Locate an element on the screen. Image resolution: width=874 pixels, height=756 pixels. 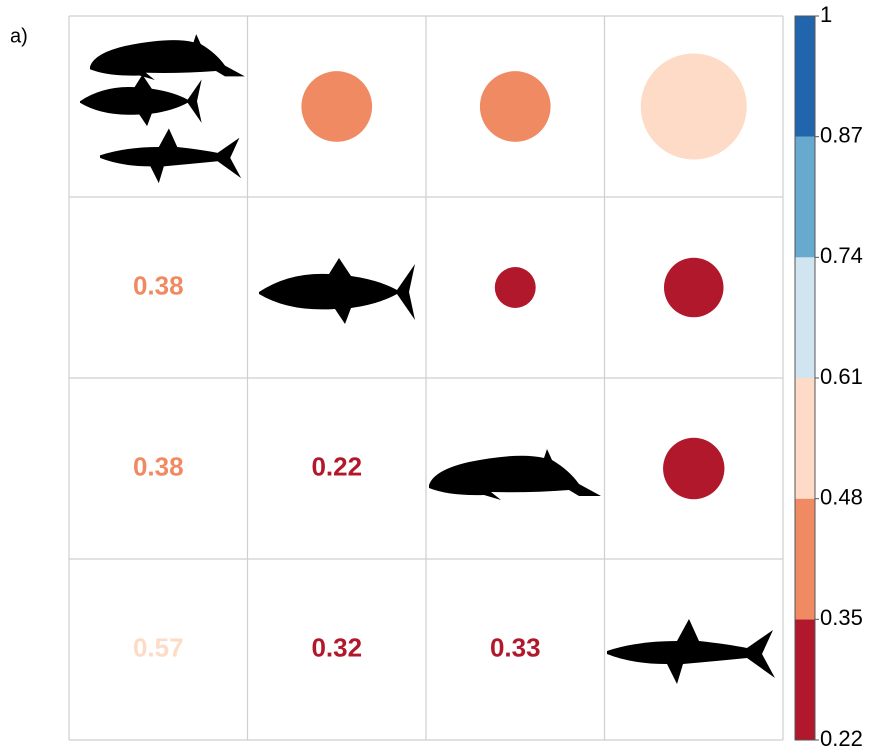
colorbar-tick-label: 0.61 is located at coordinates (841, 376).